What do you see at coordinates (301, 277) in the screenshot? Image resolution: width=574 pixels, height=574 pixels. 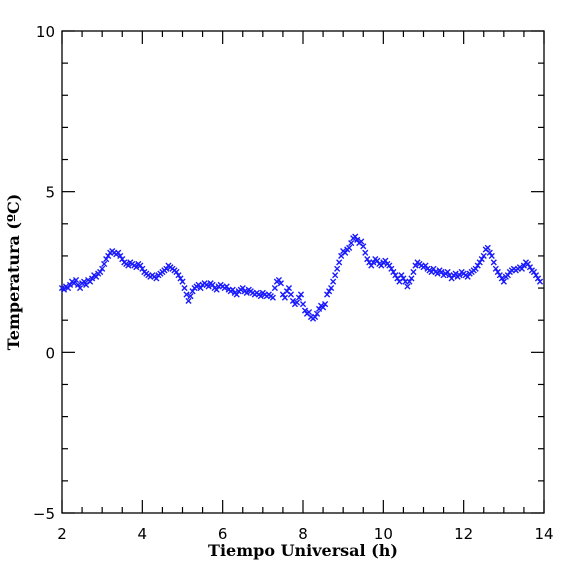 I see `data-points` at bounding box center [301, 277].